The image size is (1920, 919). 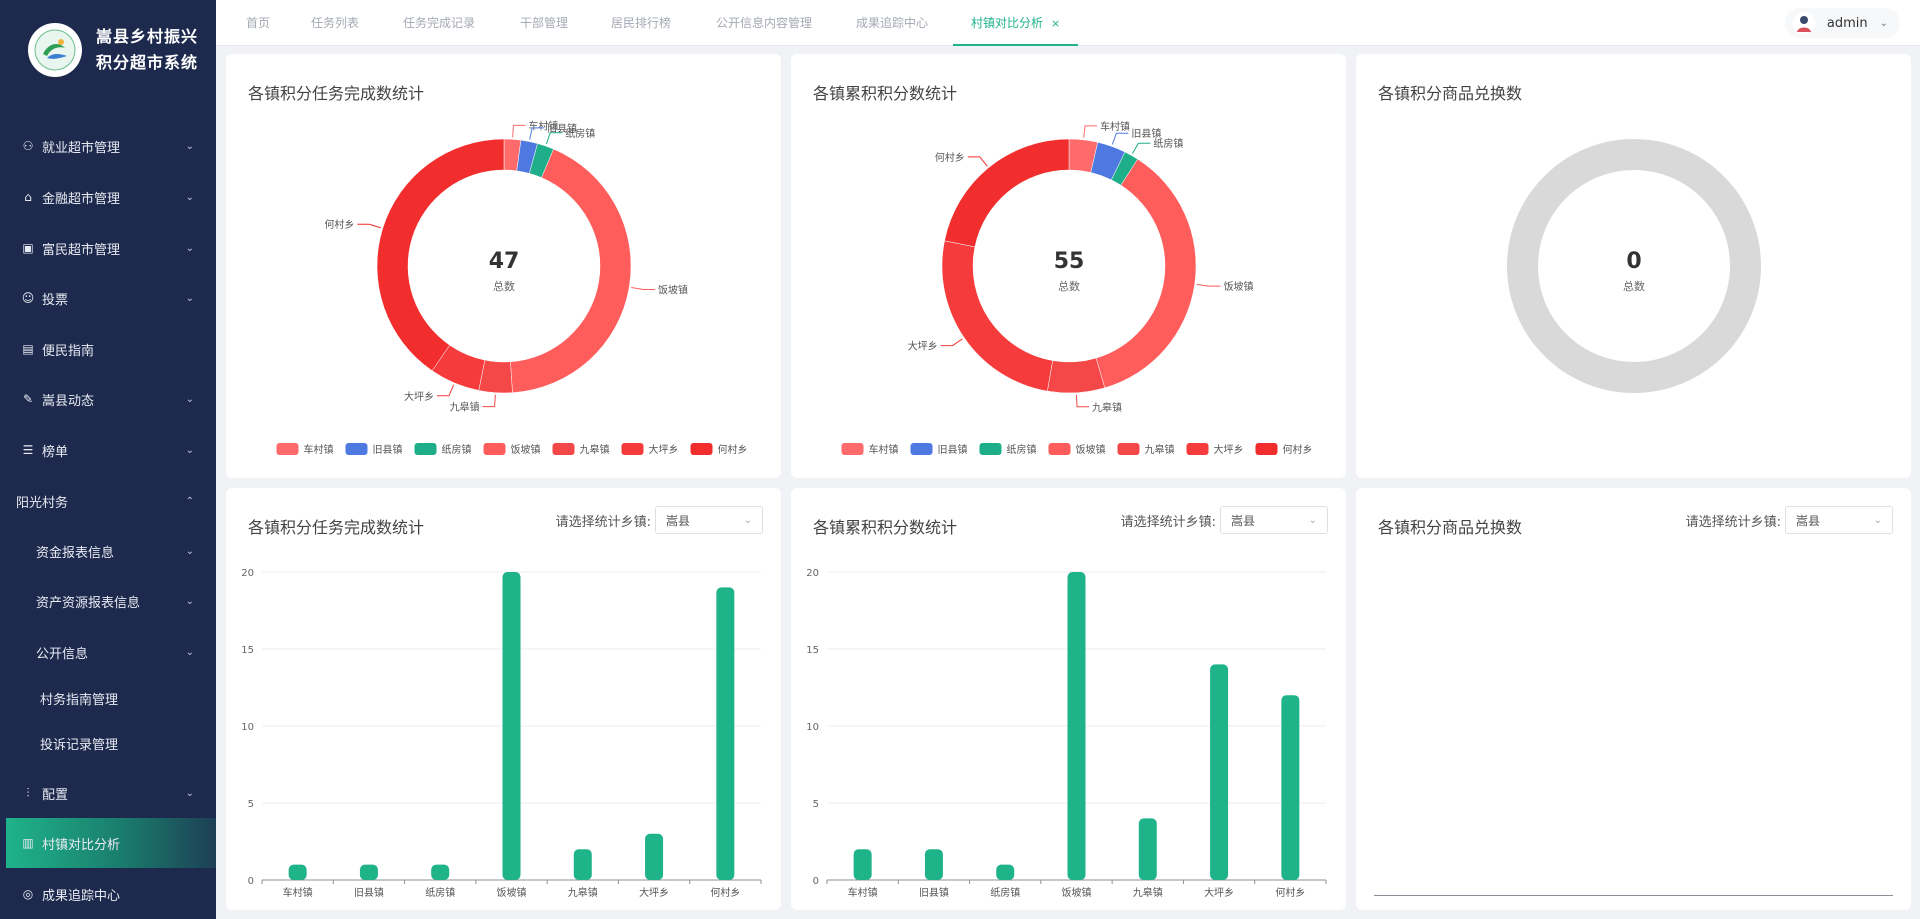 I want to click on sidebar-item-news: ✎ 嵩县动态 ⌄, so click(x=108, y=399).